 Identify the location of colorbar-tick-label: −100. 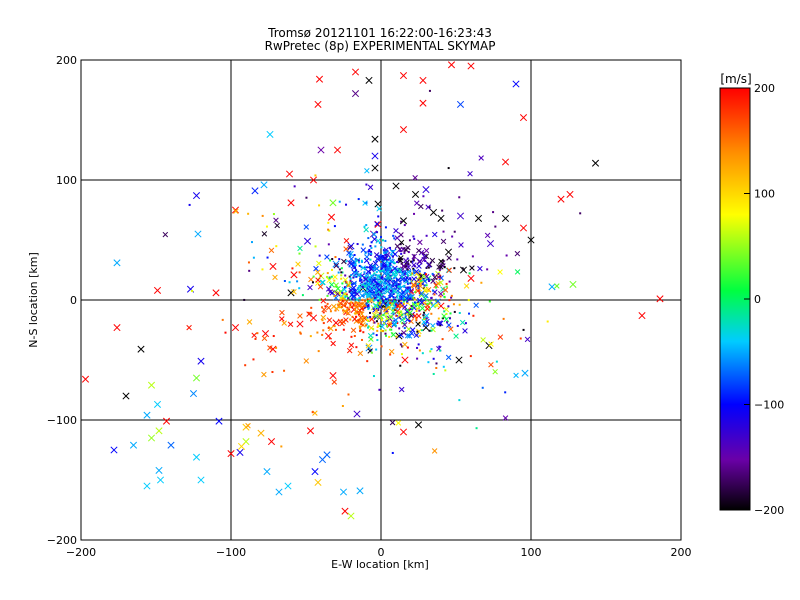
(769, 405).